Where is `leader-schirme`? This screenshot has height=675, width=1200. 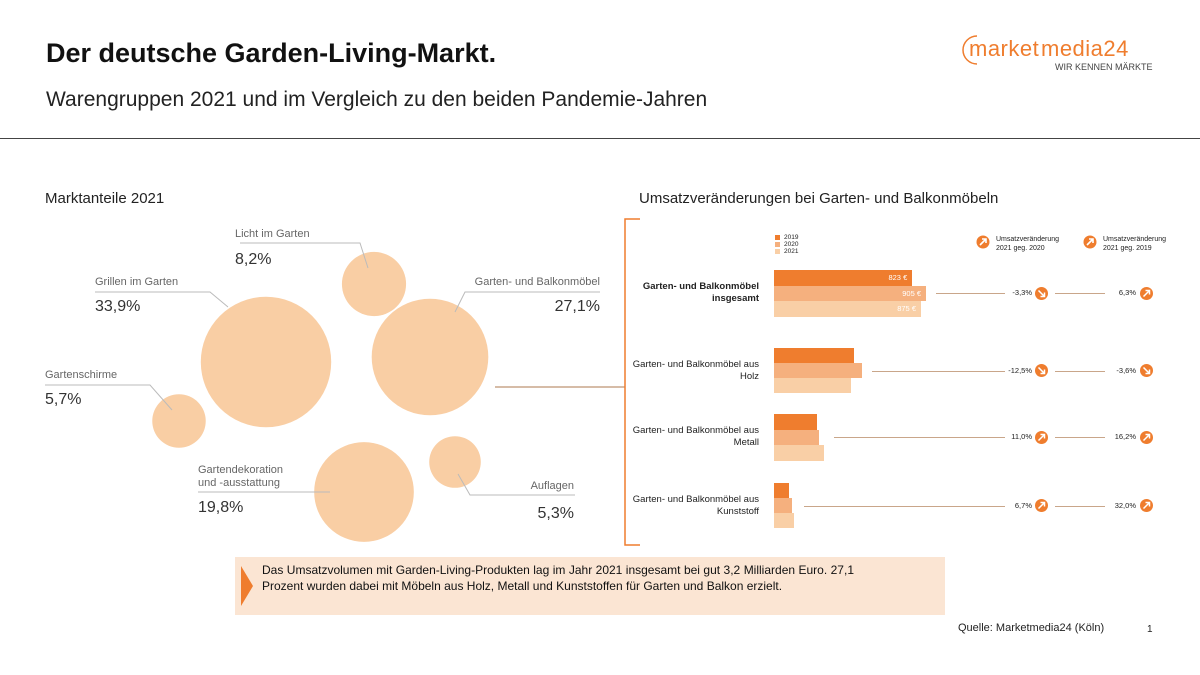 leader-schirme is located at coordinates (109, 397).